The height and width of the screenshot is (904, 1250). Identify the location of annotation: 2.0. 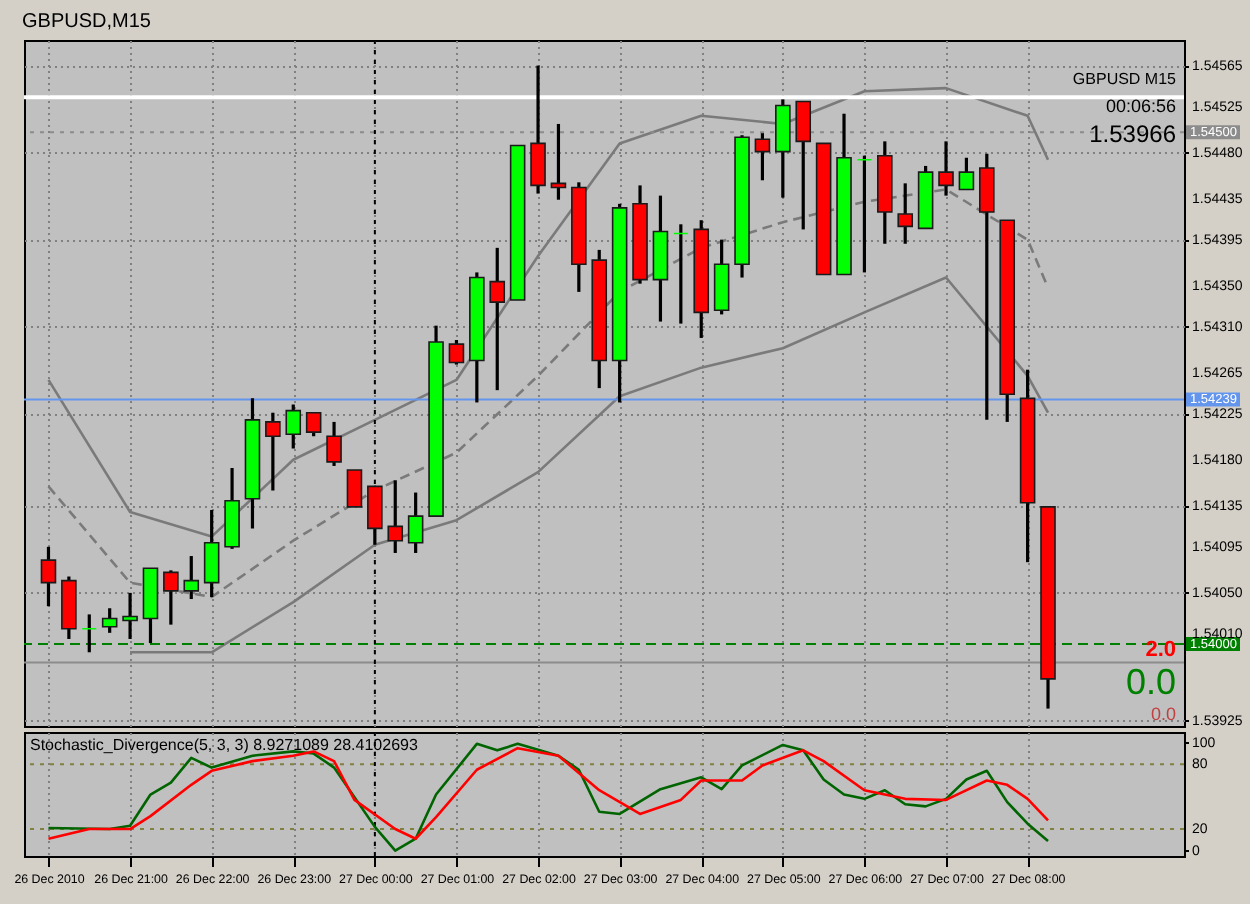
(1160, 650).